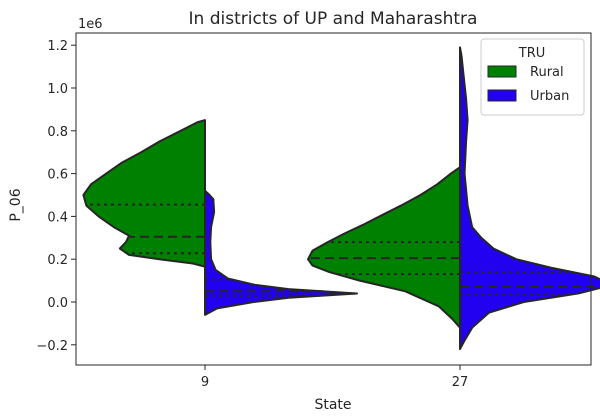 Image resolution: width=600 pixels, height=416 pixels. Describe the element at coordinates (16, 204) in the screenshot. I see `y-axis-label: P_06` at that location.